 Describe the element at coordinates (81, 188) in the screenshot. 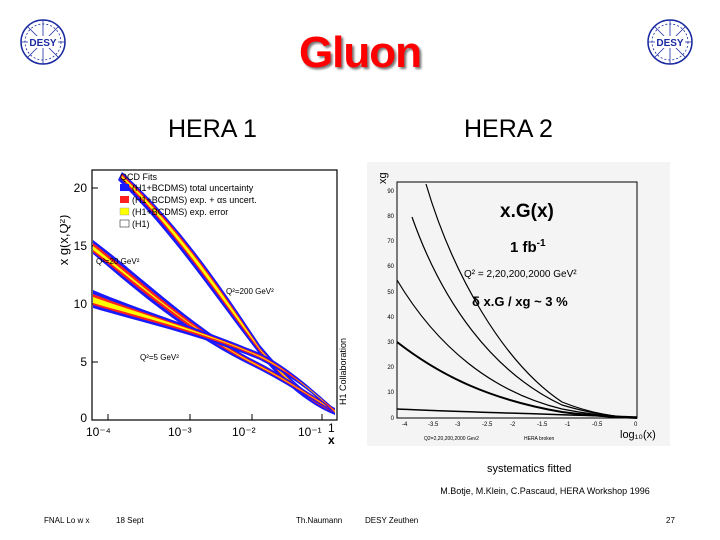

I see `left-y-tick: 20` at that location.